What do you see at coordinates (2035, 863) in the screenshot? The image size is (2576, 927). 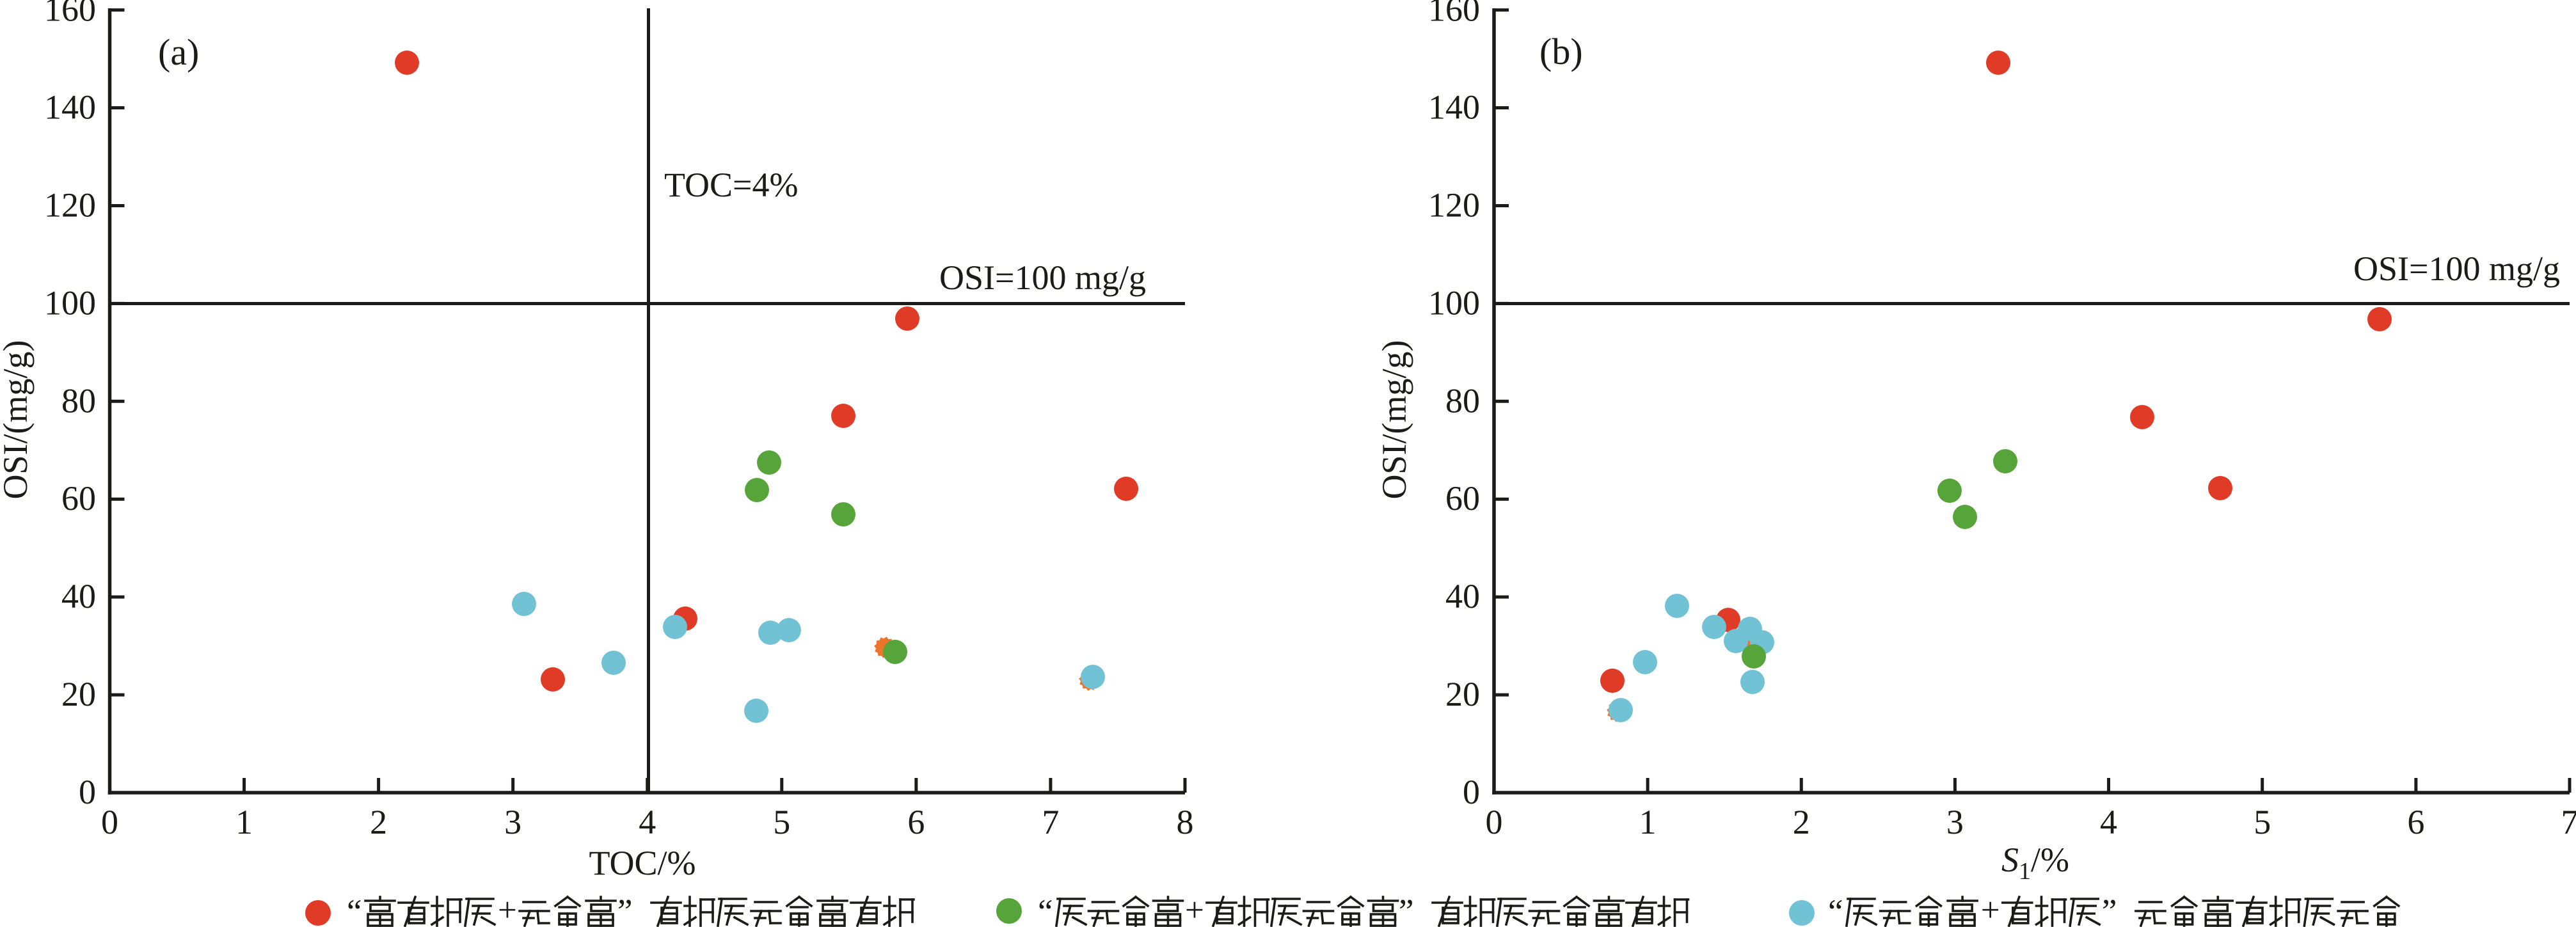 I see `svg-text: S1/%` at bounding box center [2035, 863].